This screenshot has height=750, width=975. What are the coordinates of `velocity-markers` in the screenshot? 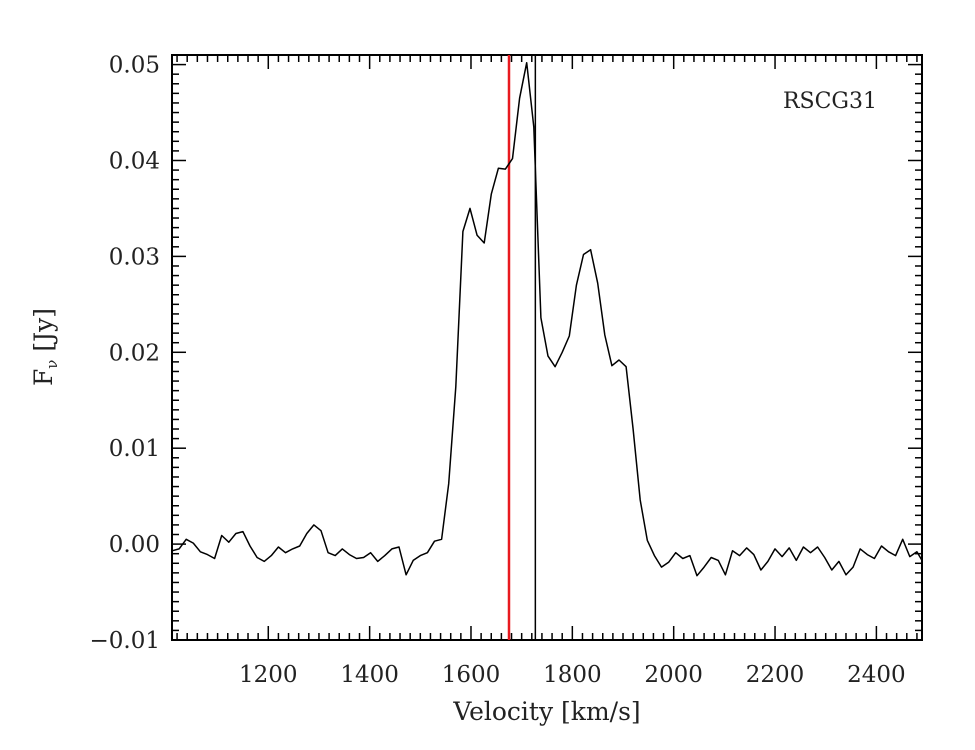 It's located at (522, 347).